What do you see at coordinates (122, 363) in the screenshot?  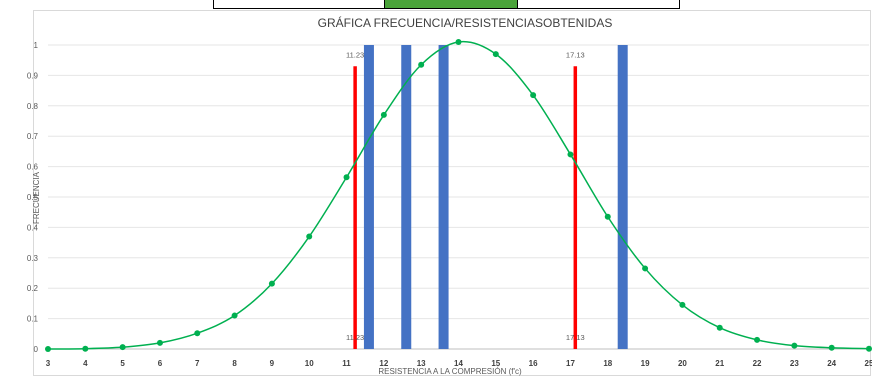 I see `x-tick-label: 5` at bounding box center [122, 363].